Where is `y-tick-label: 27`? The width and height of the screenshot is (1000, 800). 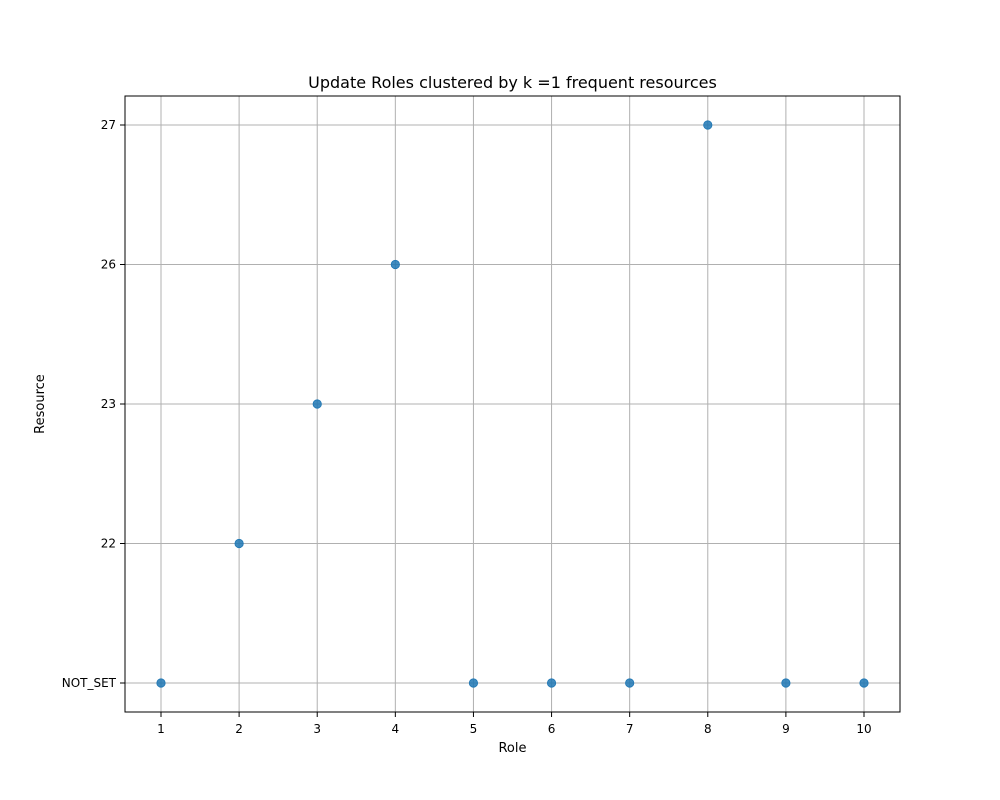
y-tick-label: 27 is located at coordinates (108, 125).